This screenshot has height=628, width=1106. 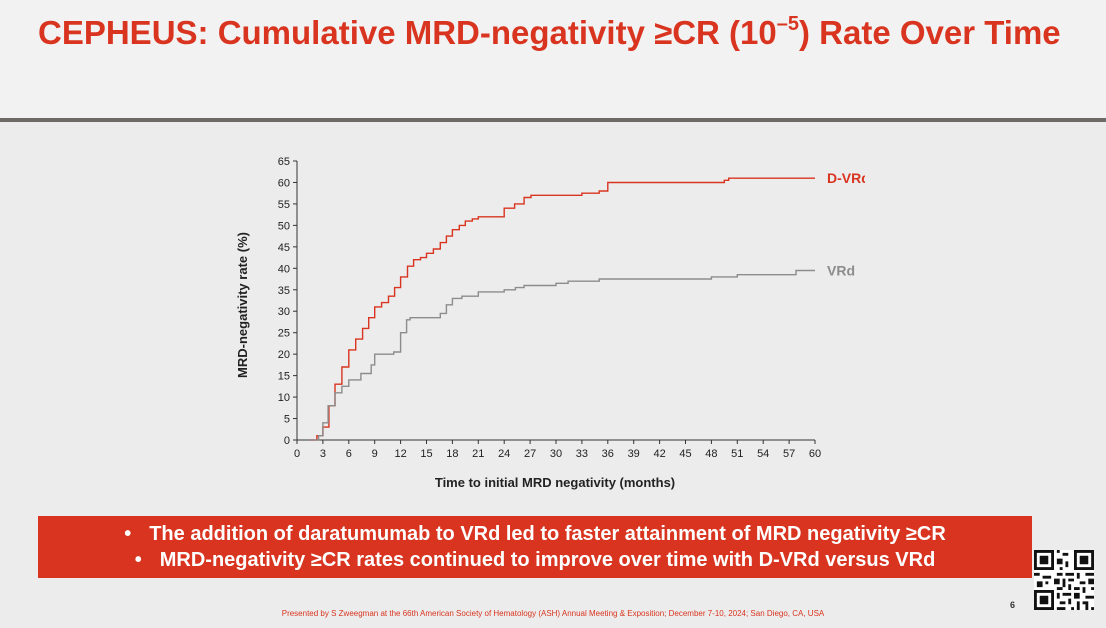 What do you see at coordinates (504, 454) in the screenshot?
I see `x-tick-label: 24` at bounding box center [504, 454].